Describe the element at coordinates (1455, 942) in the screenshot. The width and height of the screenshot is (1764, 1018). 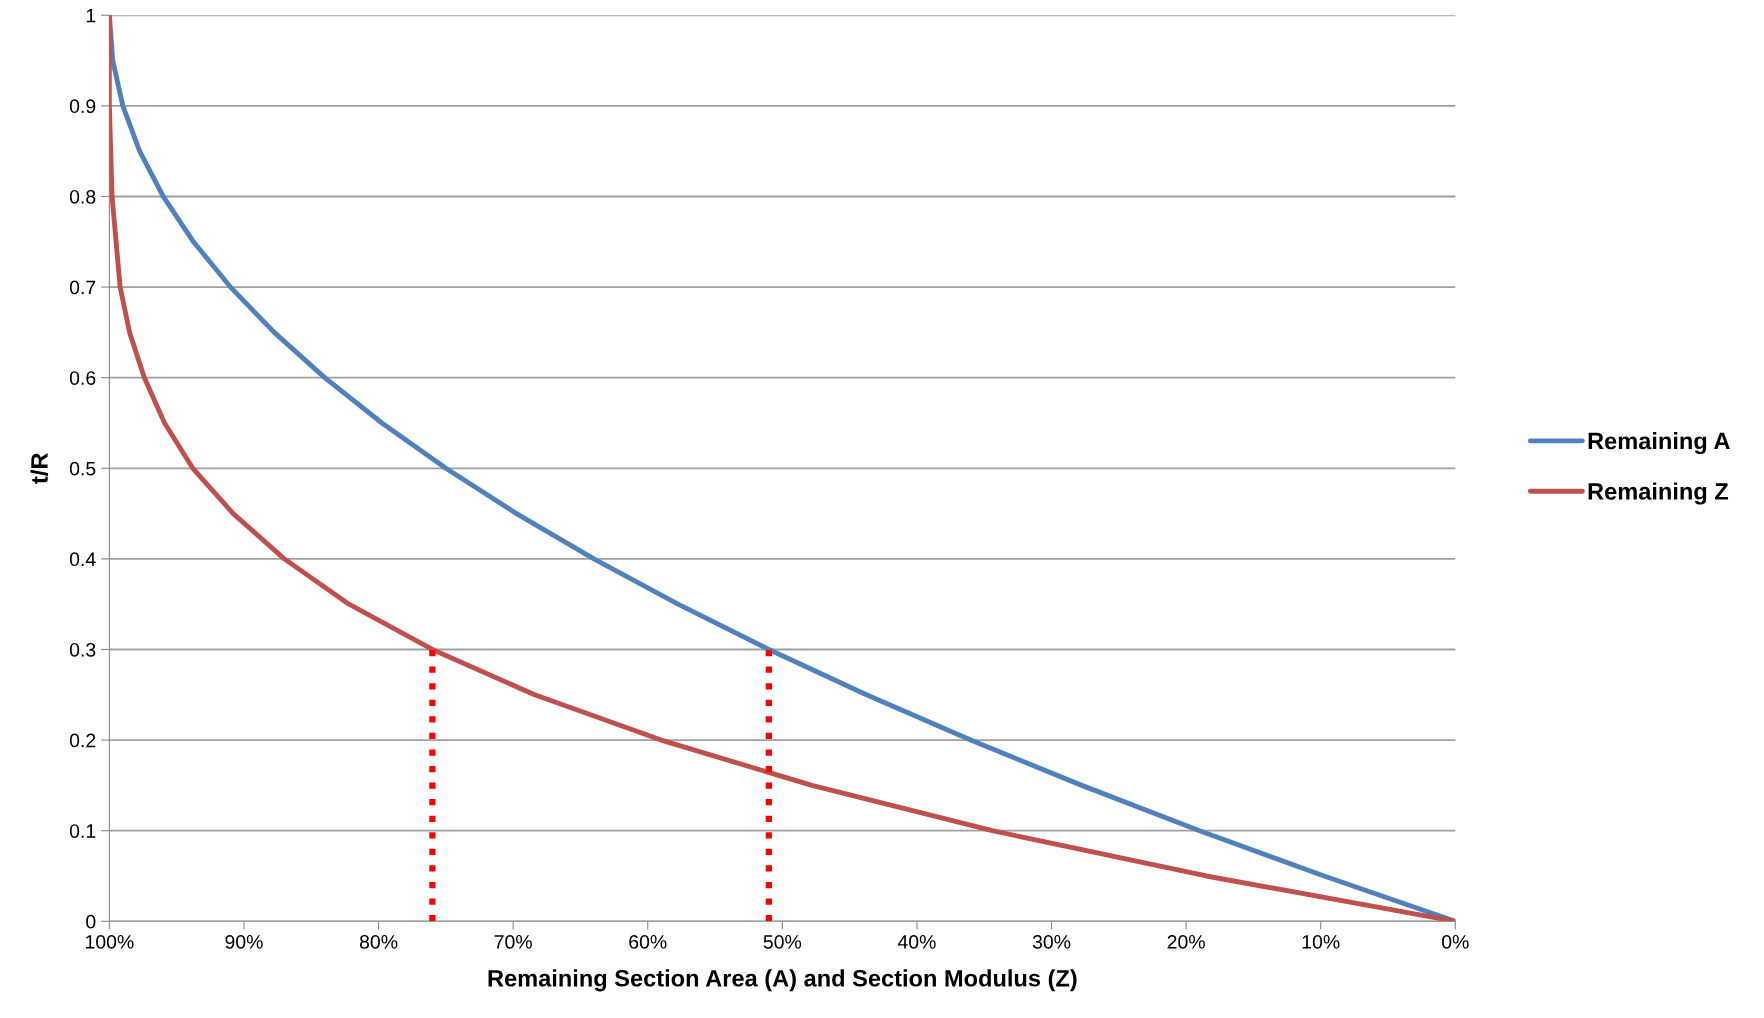
I see `x-tick-label: 0%` at that location.